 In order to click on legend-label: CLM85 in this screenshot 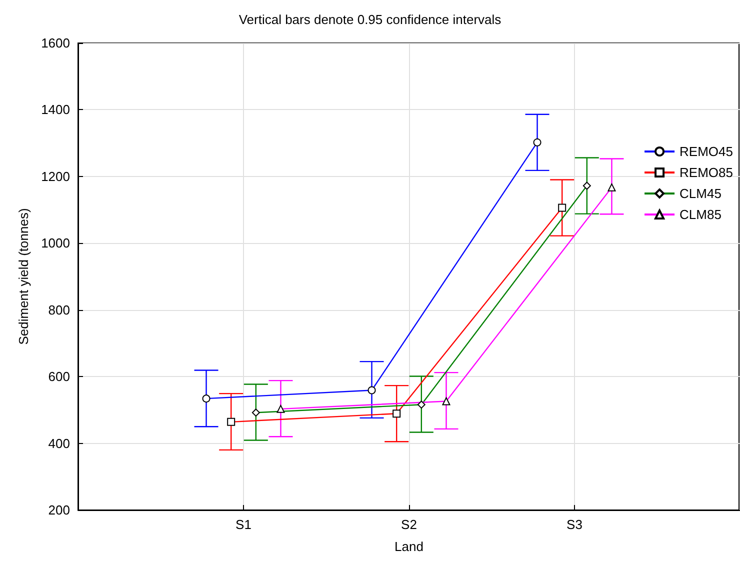, I will do `click(701, 214)`.